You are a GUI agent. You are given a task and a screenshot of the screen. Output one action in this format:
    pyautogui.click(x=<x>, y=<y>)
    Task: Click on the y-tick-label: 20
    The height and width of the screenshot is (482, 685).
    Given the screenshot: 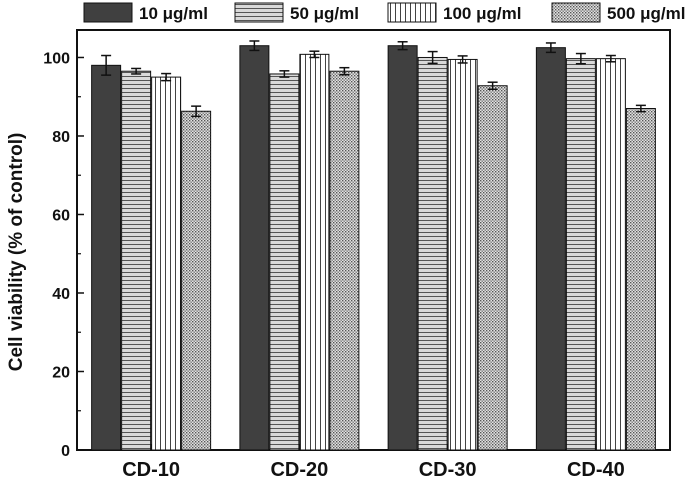 What is the action you would take?
    pyautogui.click(x=61, y=372)
    